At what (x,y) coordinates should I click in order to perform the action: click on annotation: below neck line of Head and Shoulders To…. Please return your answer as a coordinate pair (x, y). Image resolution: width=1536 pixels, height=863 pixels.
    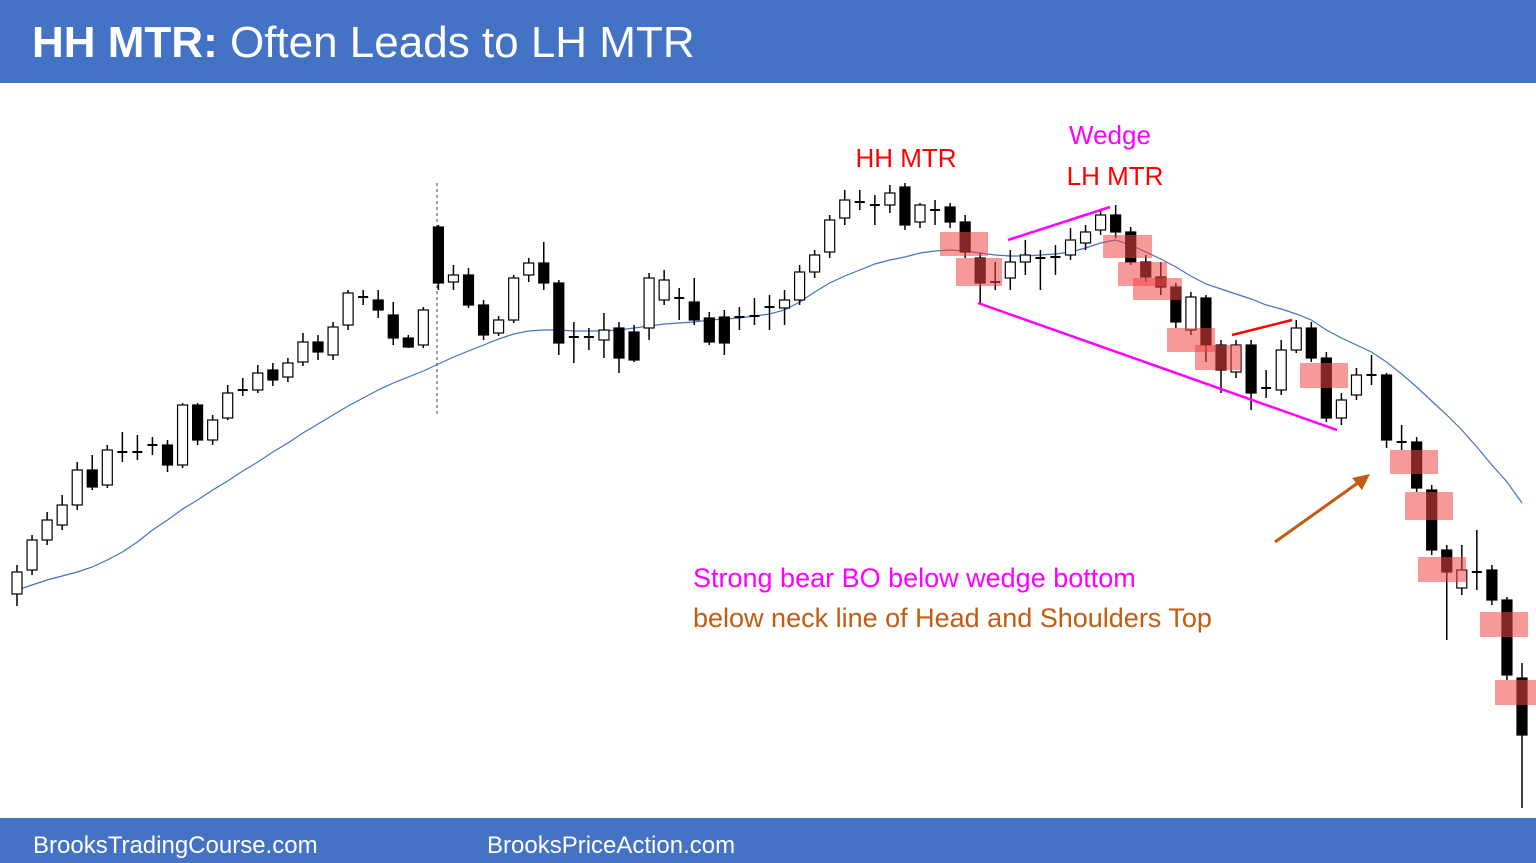
    Looking at the image, I should click on (952, 618).